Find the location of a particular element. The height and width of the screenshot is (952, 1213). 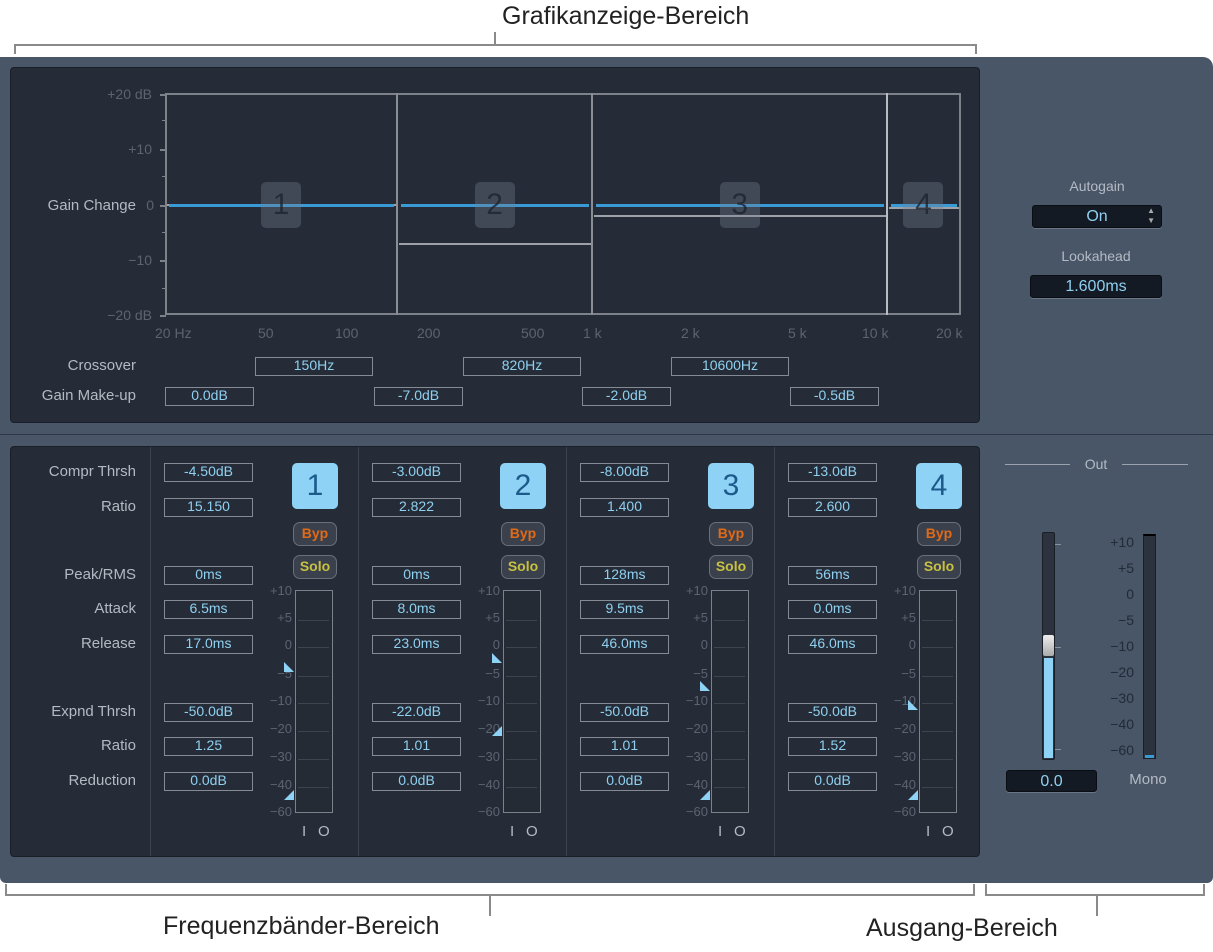

autogain-dropdown: On ▲ ▼ is located at coordinates (1097, 216).